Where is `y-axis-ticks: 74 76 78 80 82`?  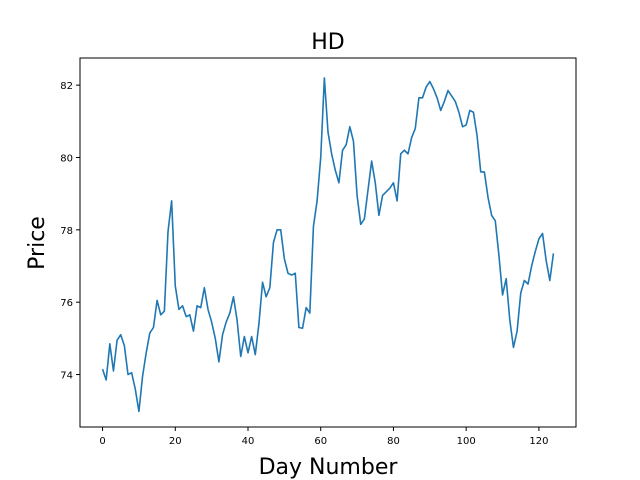
y-axis-ticks: 74 76 78 80 82 is located at coordinates (70, 231).